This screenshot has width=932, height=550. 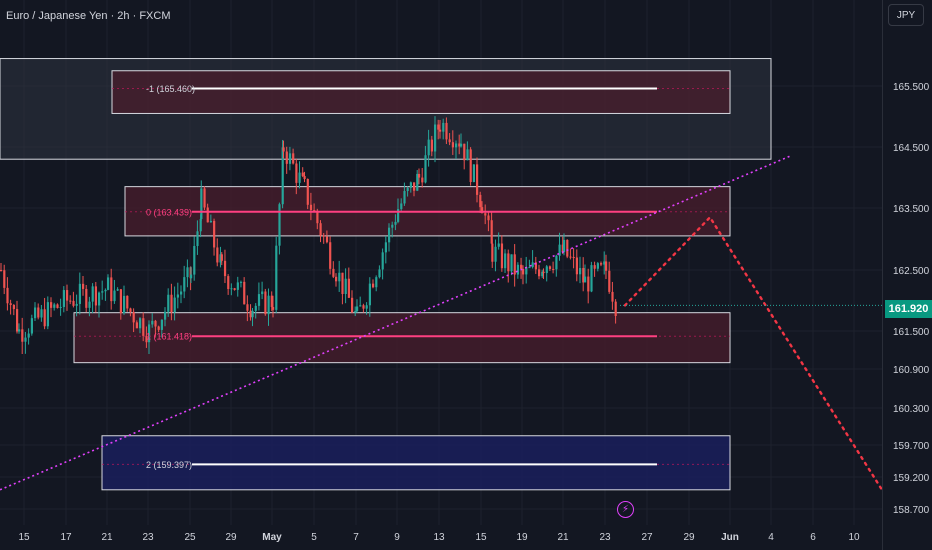 I want to click on y-tick-label: 158.700, so click(x=911, y=510).